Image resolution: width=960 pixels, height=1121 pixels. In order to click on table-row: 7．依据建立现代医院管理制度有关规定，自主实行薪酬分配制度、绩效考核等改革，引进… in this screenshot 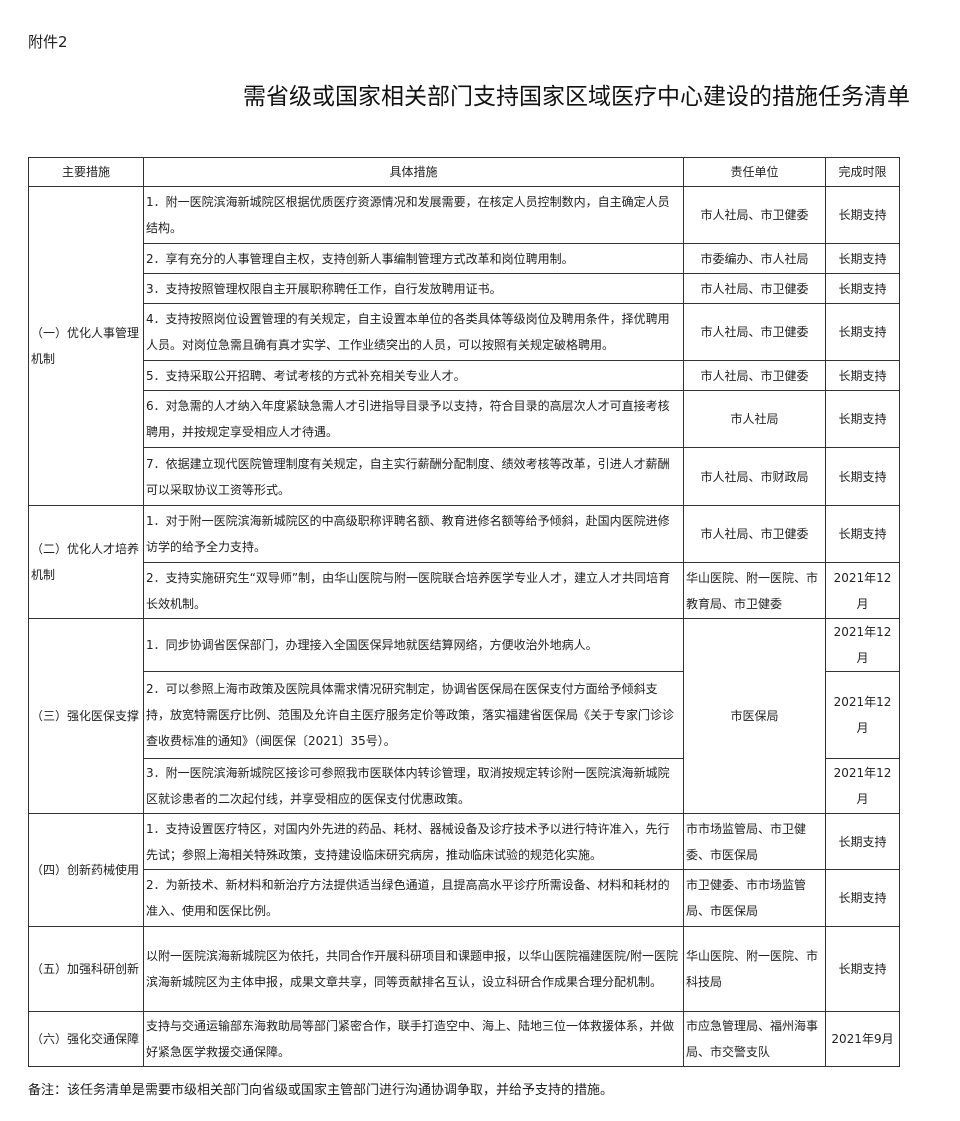, I will do `click(464, 476)`.